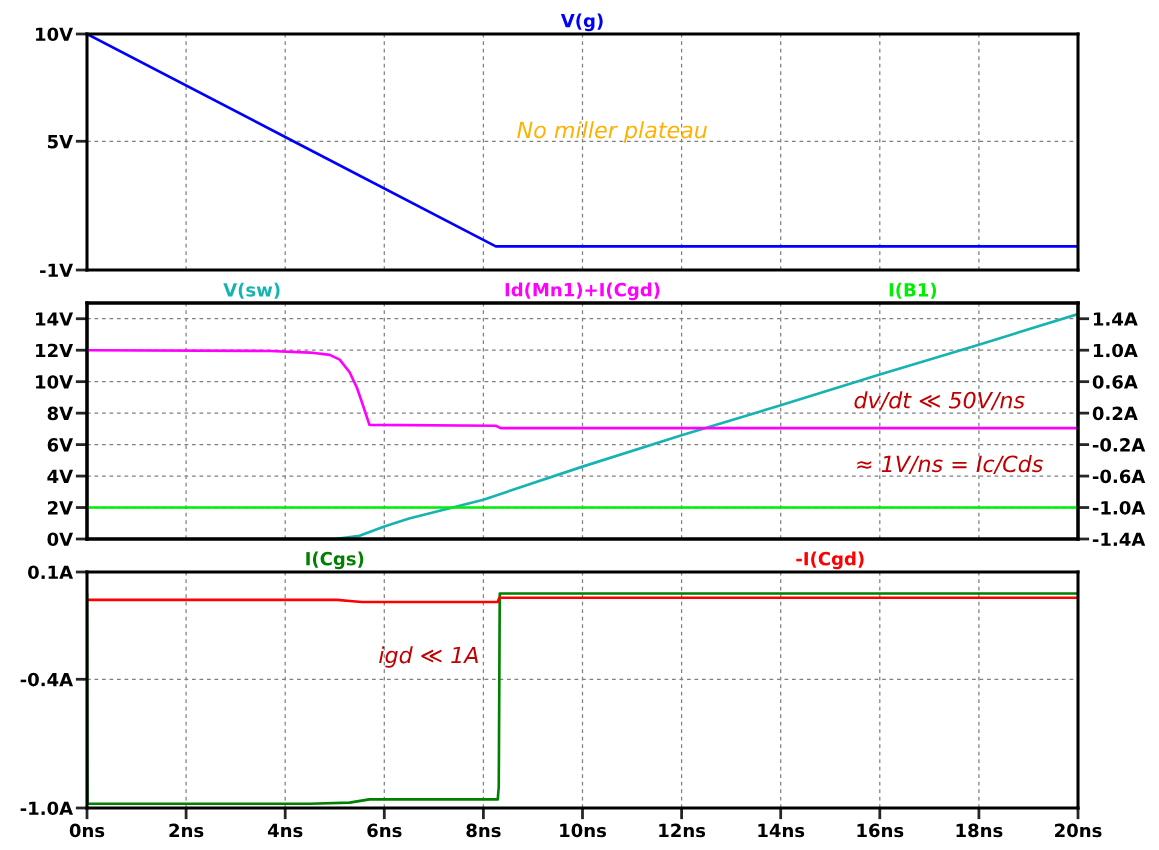 The height and width of the screenshot is (850, 1159). Describe the element at coordinates (60, 476) in the screenshot. I see `y-tick-label: 4V` at that location.